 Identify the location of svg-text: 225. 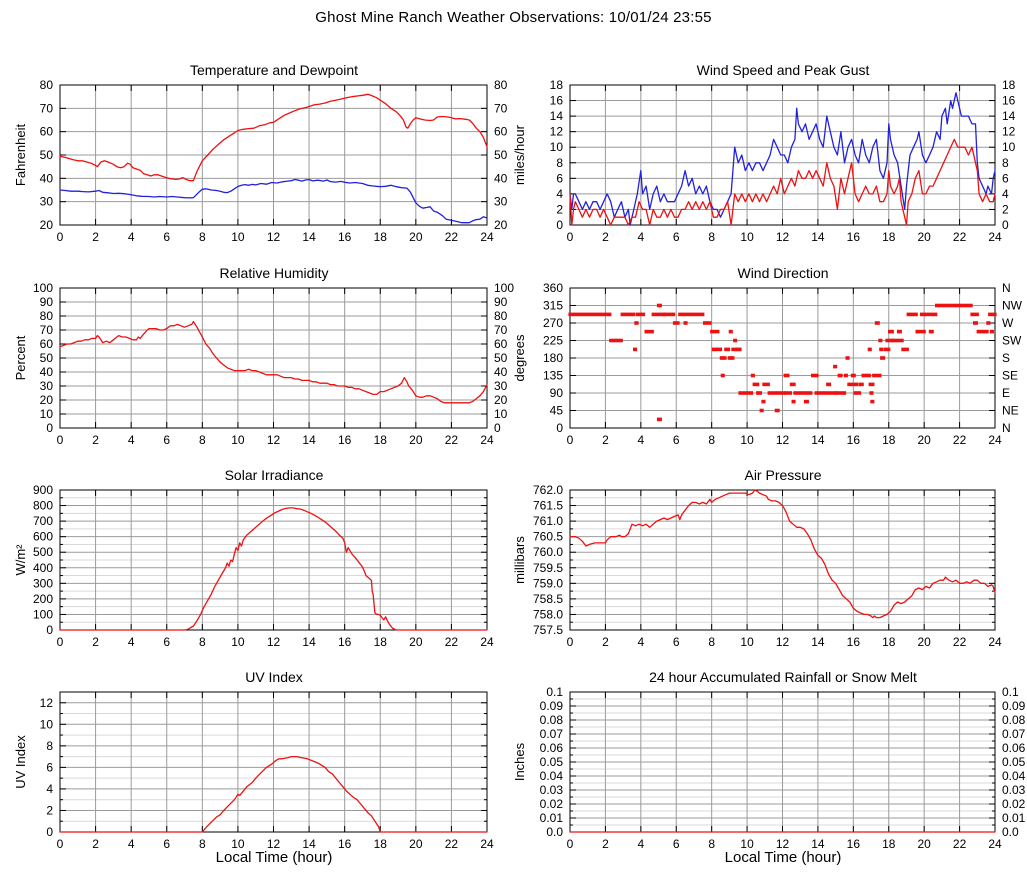
(553, 341).